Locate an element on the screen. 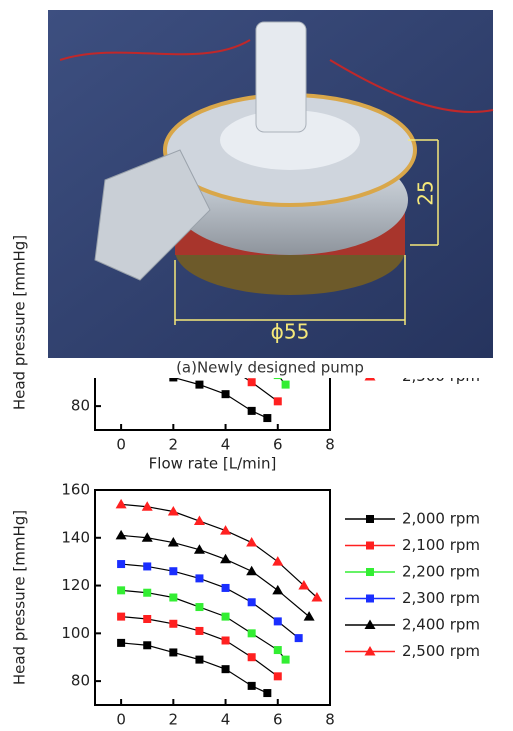 The height and width of the screenshot is (731, 513). dimension-line is located at coordinates (306, 232).